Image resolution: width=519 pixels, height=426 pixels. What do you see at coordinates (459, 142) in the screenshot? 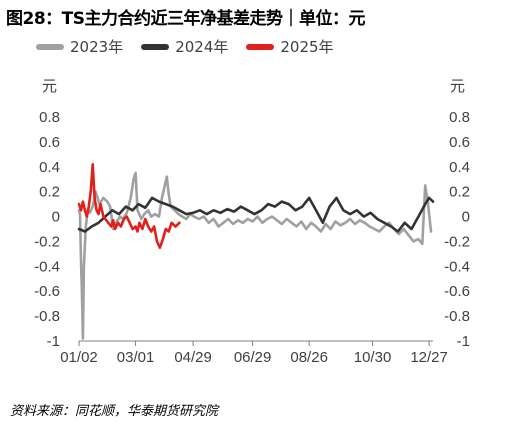
I see `y-tick-label-right: 0.6` at bounding box center [459, 142].